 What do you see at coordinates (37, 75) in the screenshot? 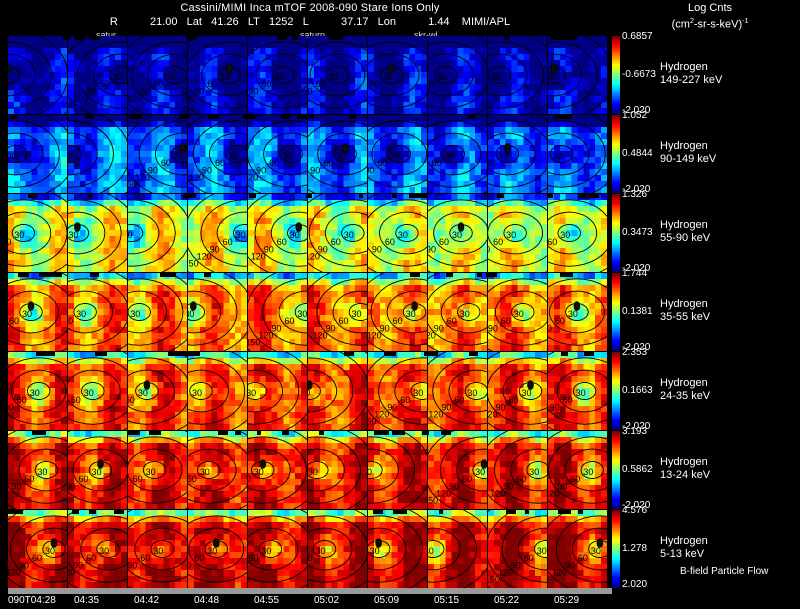
I see `spectrogram-panel` at bounding box center [37, 75].